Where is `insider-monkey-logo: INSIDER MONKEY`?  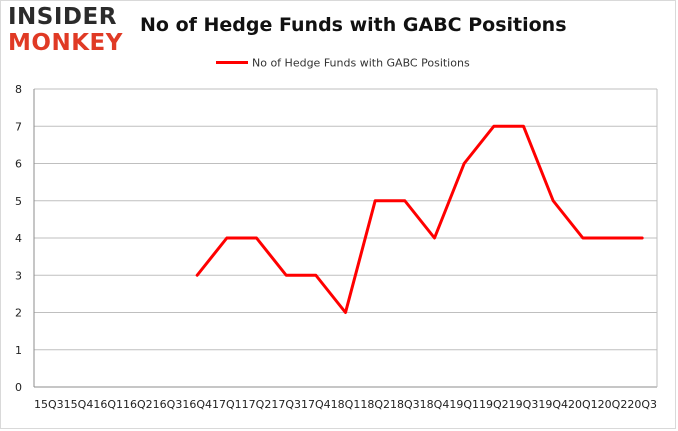 insider-monkey-logo: INSIDER MONKEY is located at coordinates (67, 31).